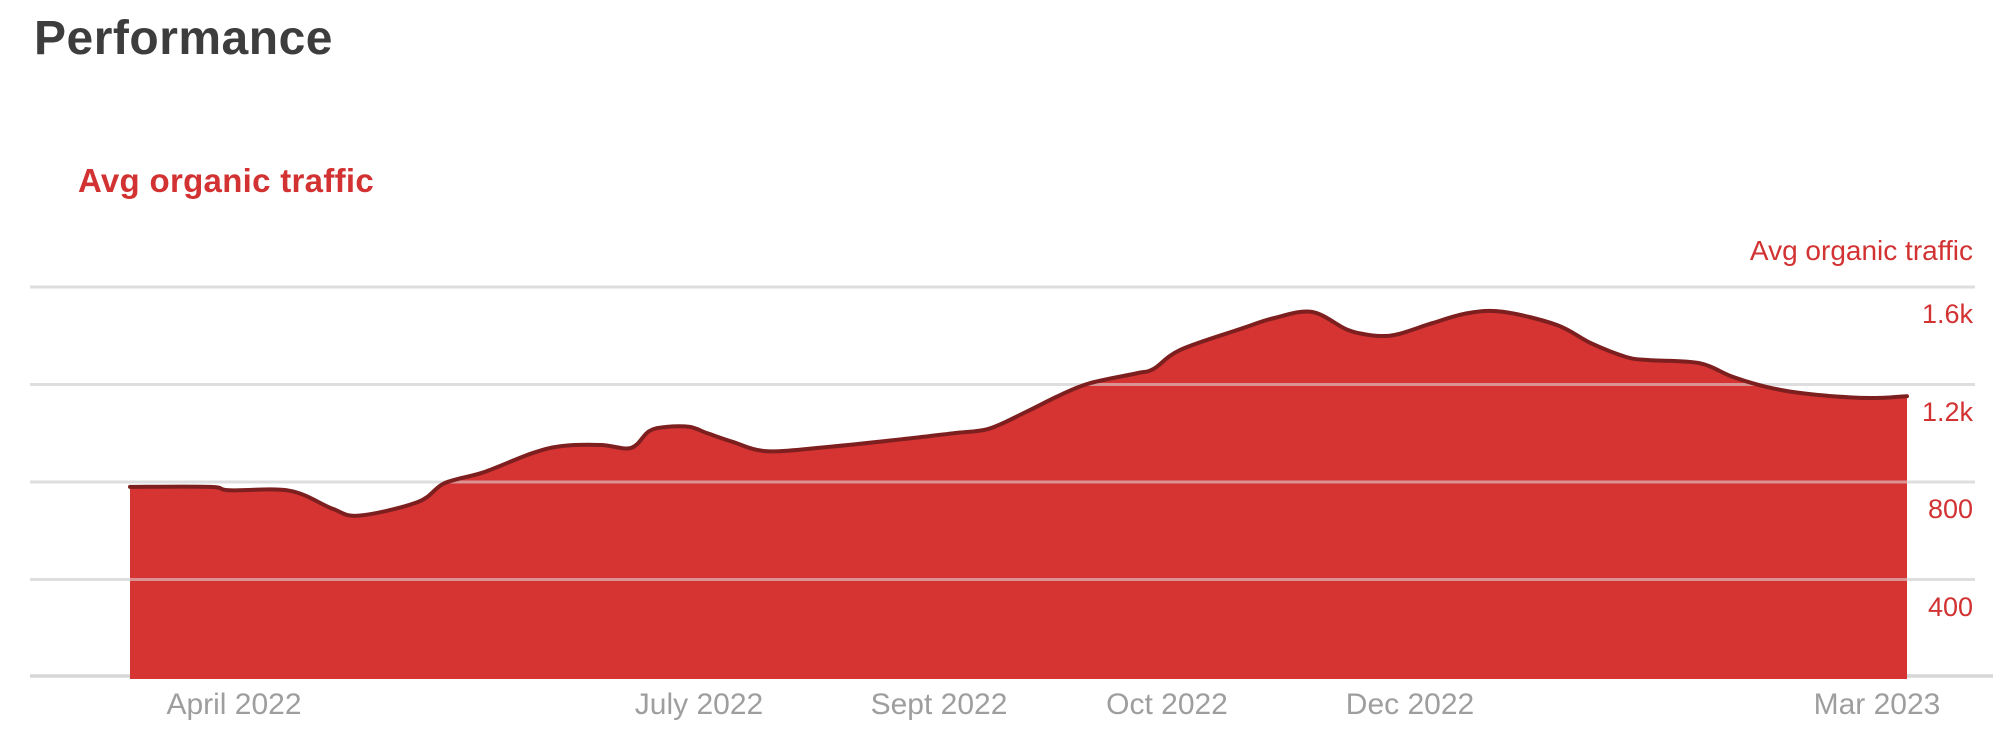  I want to click on x-tick-label: July 2022, so click(699, 704).